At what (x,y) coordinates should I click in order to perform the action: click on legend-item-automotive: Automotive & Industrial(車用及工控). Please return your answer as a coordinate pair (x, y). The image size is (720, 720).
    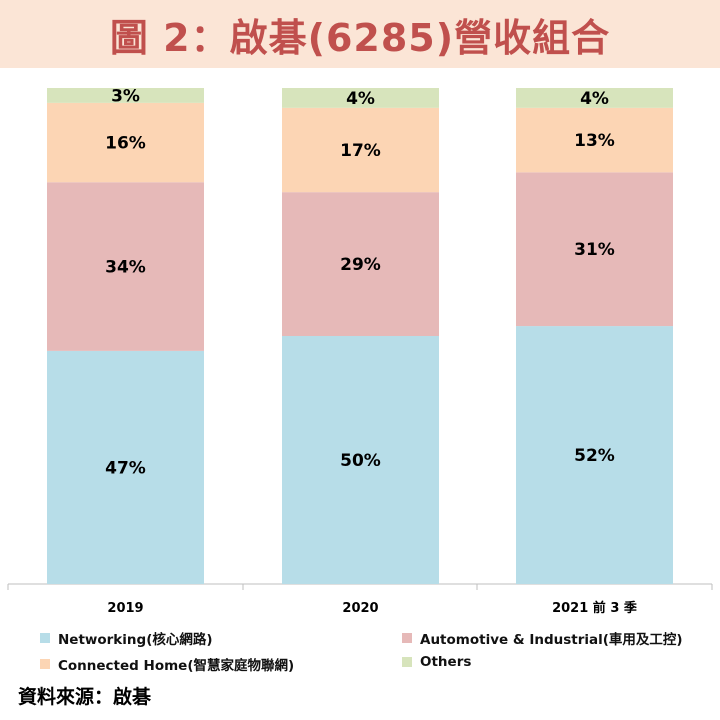
    Looking at the image, I should click on (542, 638).